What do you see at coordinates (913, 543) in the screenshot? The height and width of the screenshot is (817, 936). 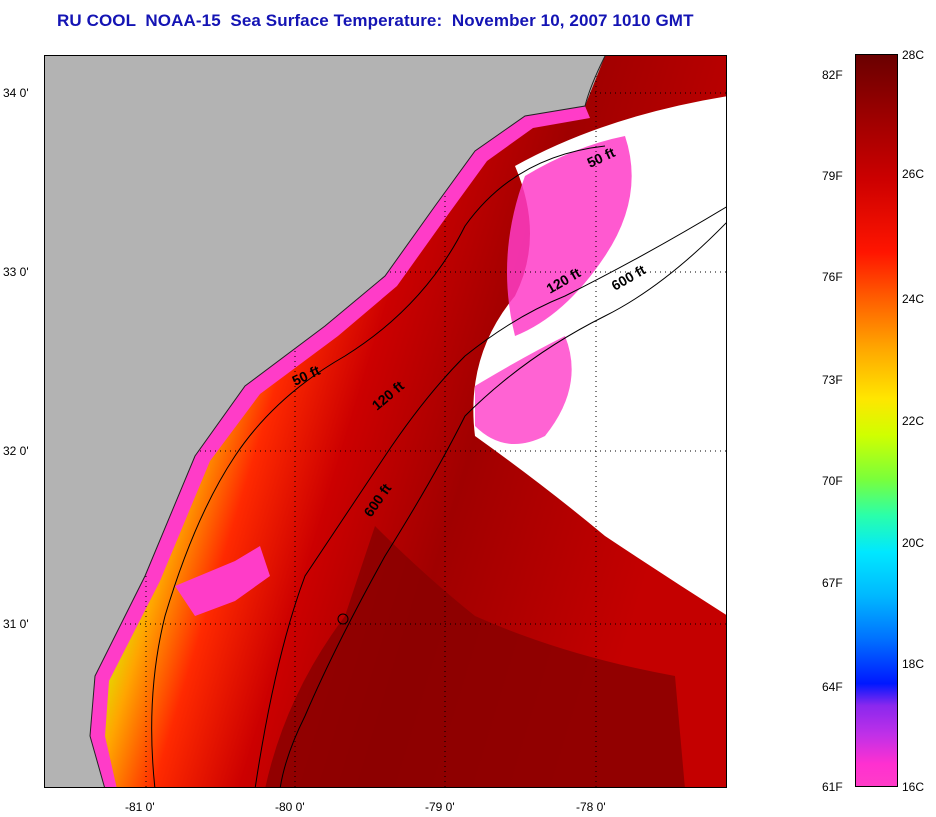 I see `colorbar-label-c: 20C` at bounding box center [913, 543].